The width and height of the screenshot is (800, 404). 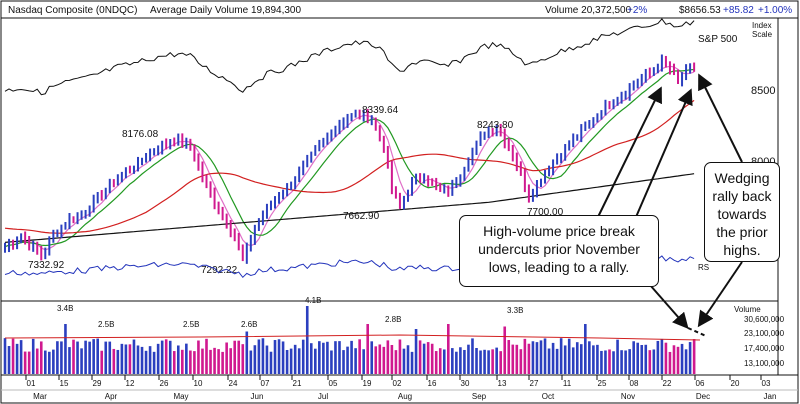 What do you see at coordinates (588, 10) in the screenshot?
I see `volume-label: Volume 20,372,500` at bounding box center [588, 10].